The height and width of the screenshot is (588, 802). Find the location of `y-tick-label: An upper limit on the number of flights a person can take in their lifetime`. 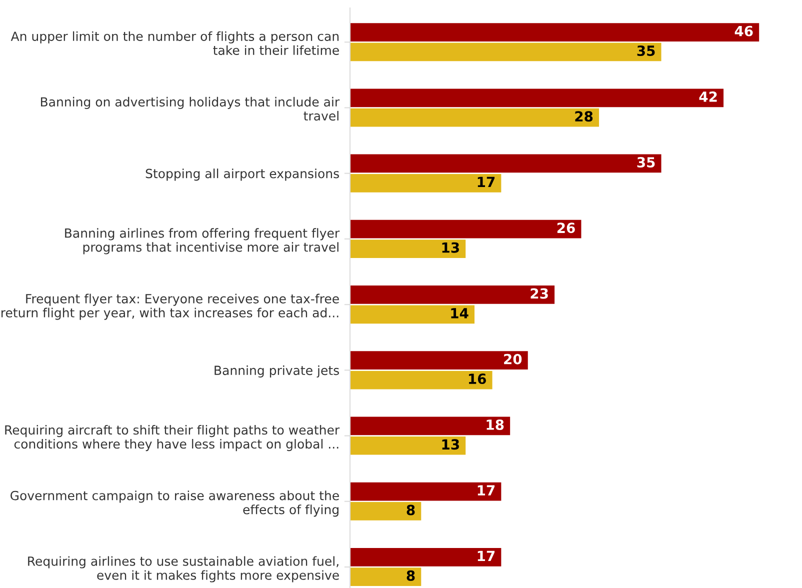

y-tick-label: An upper limit on the number of flights a person can take in their lifetime is located at coordinates (174, 43).